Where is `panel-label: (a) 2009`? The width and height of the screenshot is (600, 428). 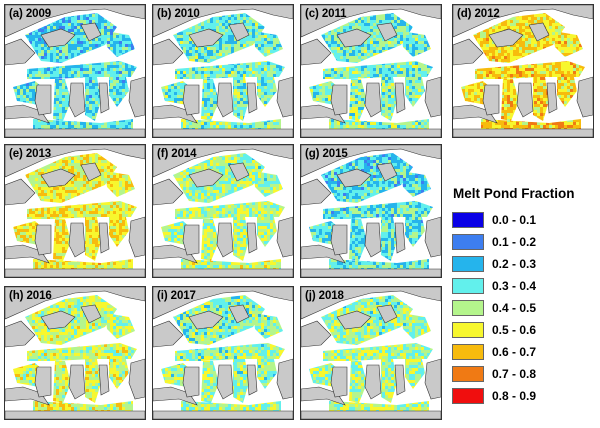 panel-label: (a) 2009 is located at coordinates (30, 14).